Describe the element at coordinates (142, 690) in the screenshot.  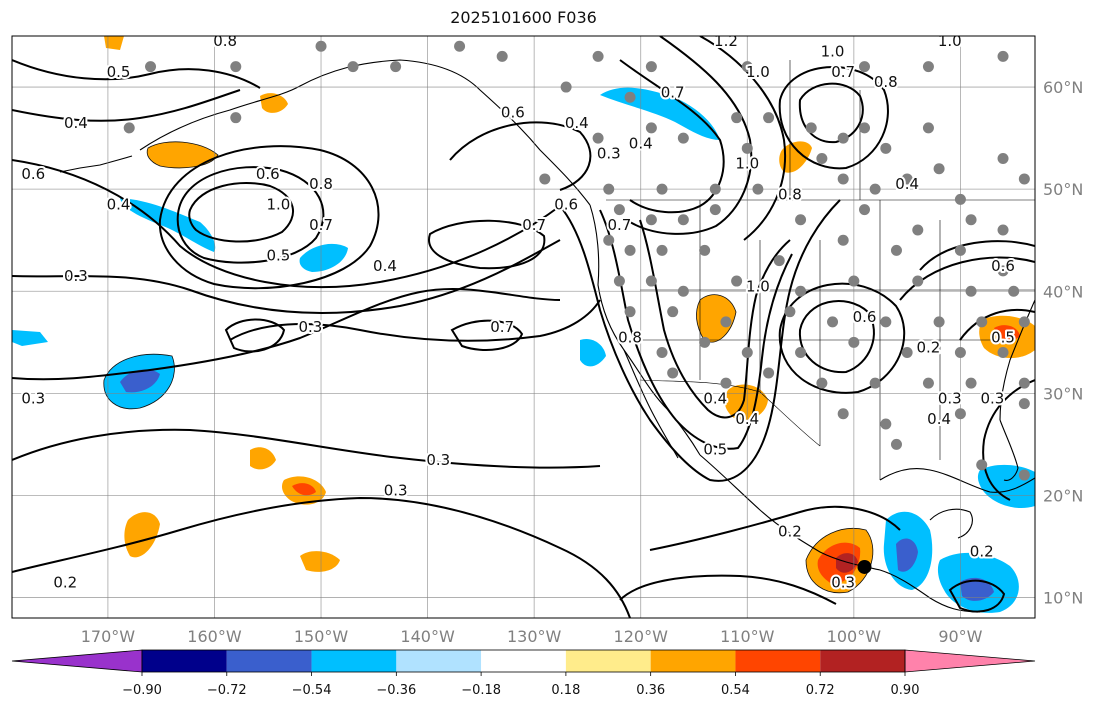
I see `colorbar-tick-label: −0.90` at that location.